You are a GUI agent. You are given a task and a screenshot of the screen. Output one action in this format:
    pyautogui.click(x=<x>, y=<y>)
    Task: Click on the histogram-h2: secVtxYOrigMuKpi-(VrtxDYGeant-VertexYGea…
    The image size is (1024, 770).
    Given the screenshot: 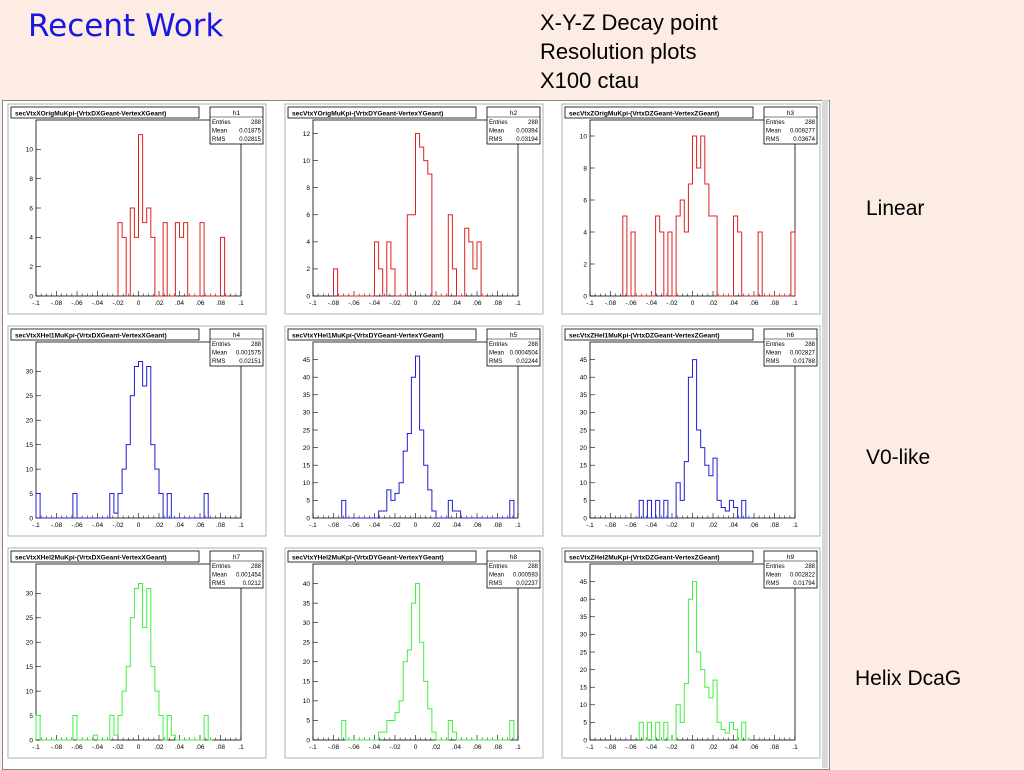 What is the action you would take?
    pyautogui.click(x=414, y=209)
    